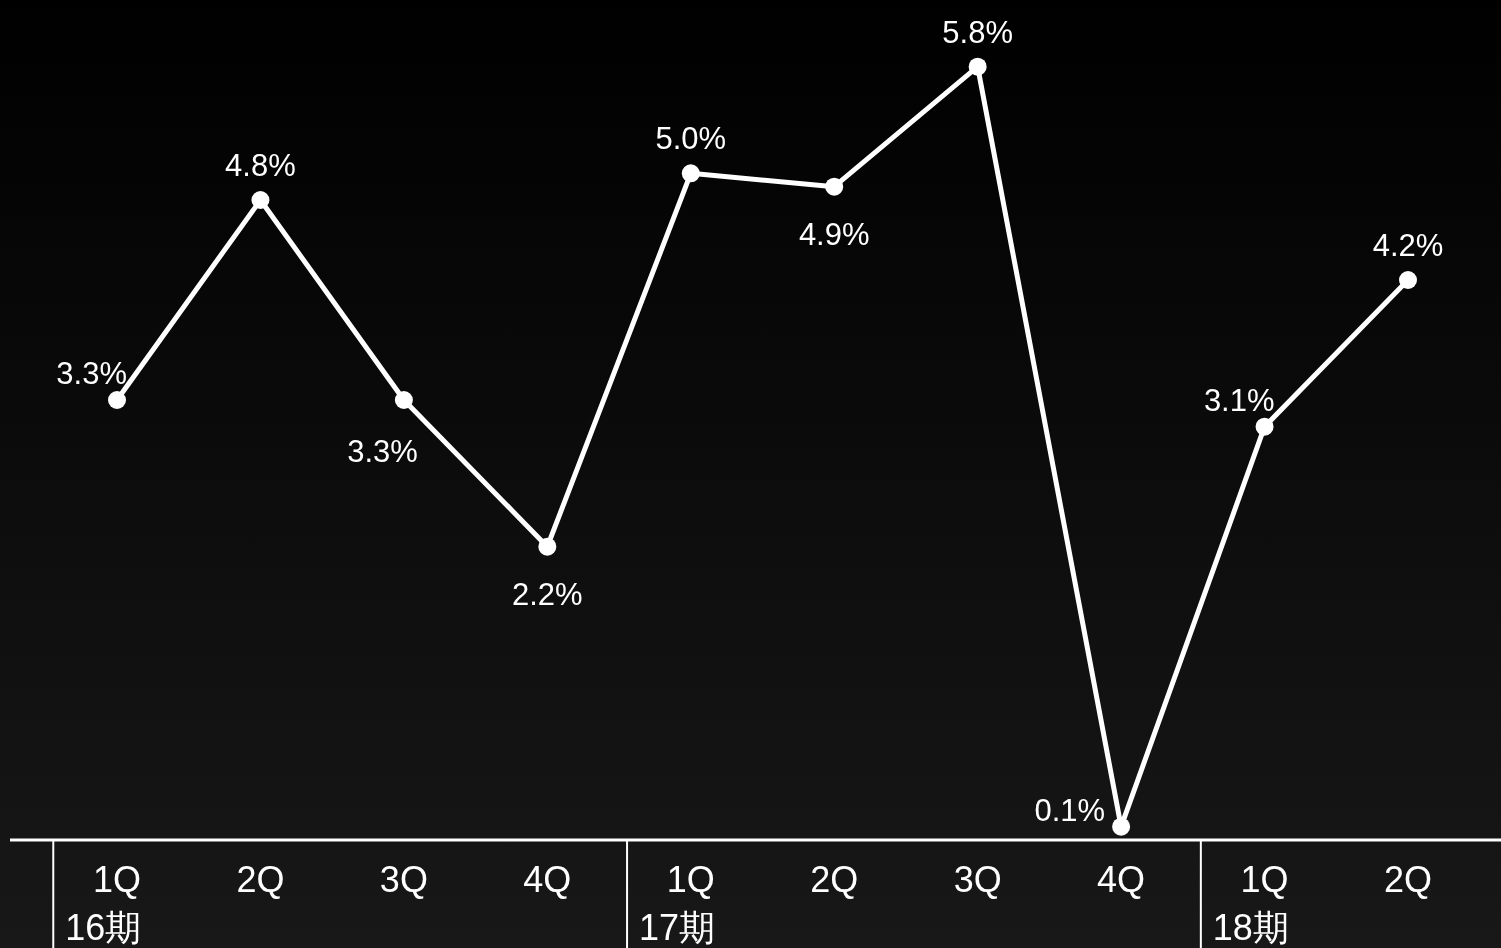  Describe the element at coordinates (1250, 903) in the screenshot. I see `x-tick-label: 1Q 18期` at that location.